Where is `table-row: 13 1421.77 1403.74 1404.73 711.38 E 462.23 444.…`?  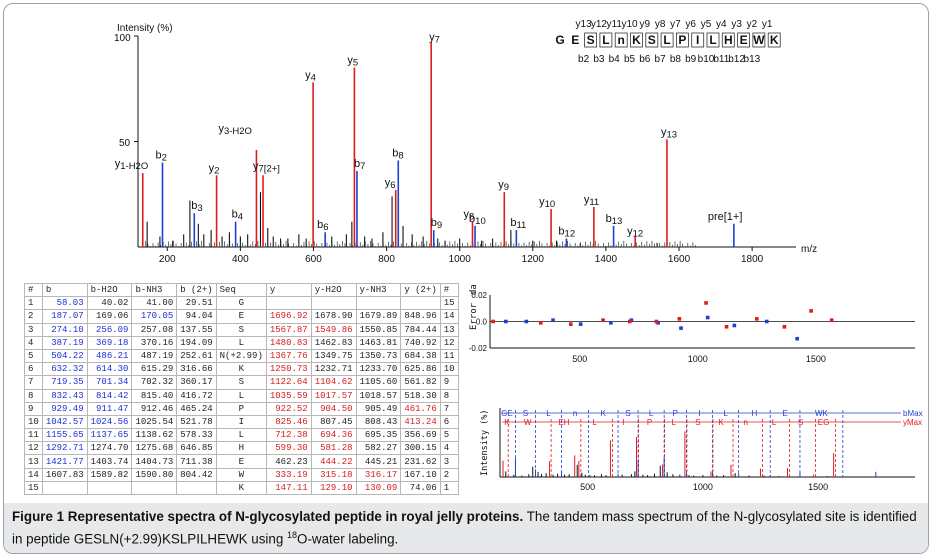
table-row: 13 1421.77 1403.74 1404.73 711.38 E 462.23 444.… is located at coordinates (241, 461).